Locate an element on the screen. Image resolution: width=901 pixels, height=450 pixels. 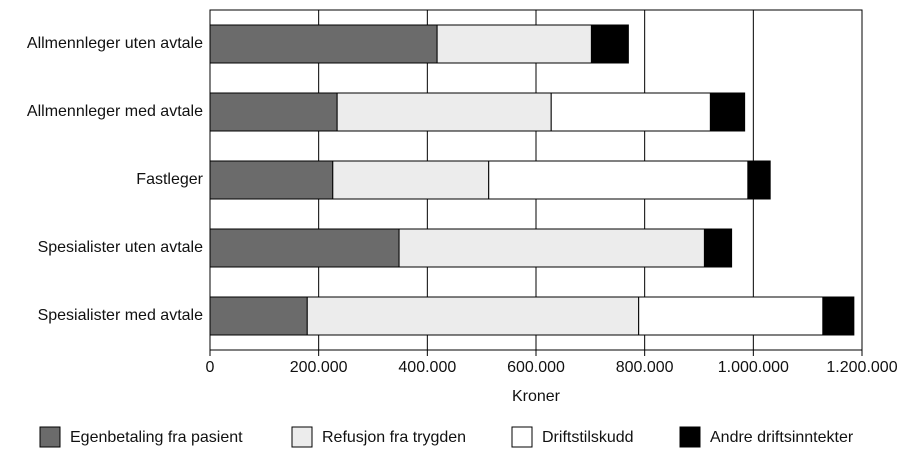
y-tick-label: Fastleger is located at coordinates (169, 179).